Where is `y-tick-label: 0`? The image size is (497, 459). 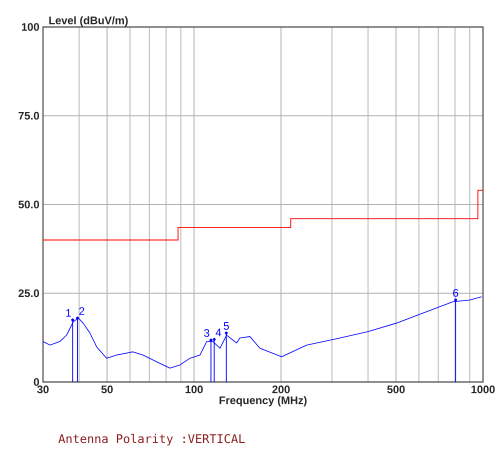
y-tick-label: 0 is located at coordinates (37, 382).